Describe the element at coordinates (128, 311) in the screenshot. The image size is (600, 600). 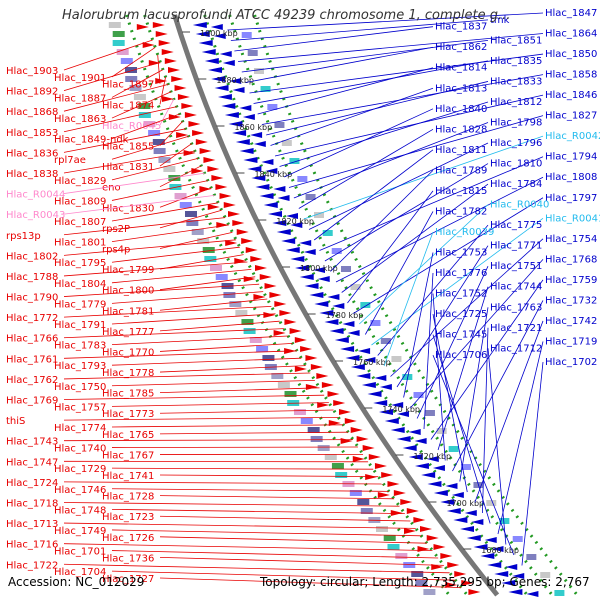
I see `gene-label: Hlac_1781` at that location.